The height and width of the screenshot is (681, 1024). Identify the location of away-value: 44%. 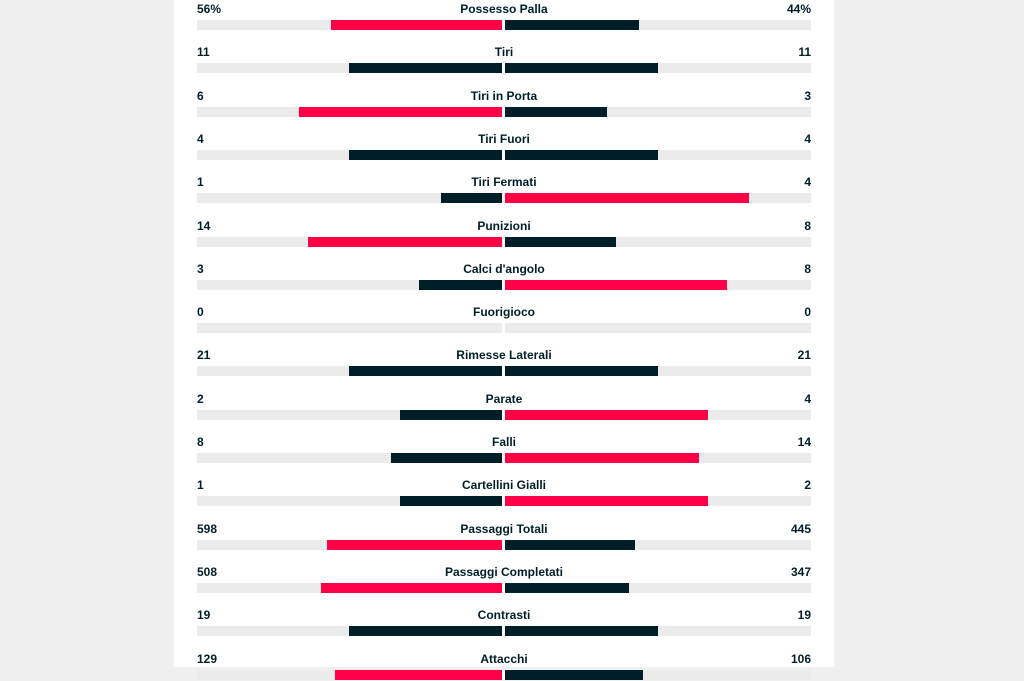
(798, 9).